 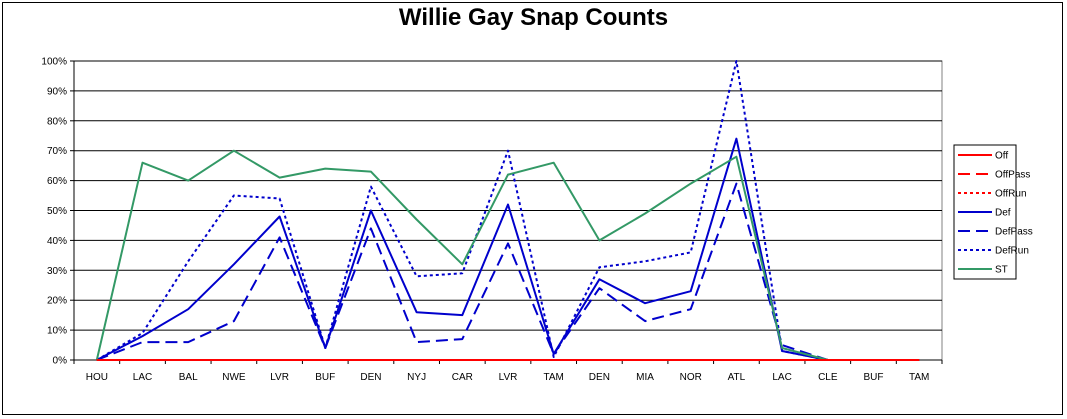 I want to click on chart-title: Willie Gay Snap Counts, so click(x=533, y=17).